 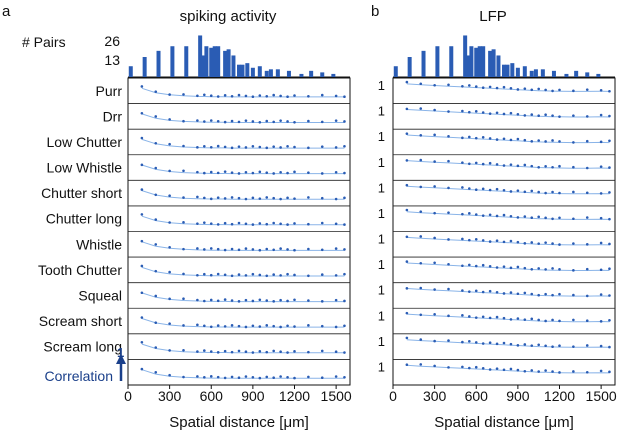 I want to click on condition-label: Purr, so click(x=109, y=91).